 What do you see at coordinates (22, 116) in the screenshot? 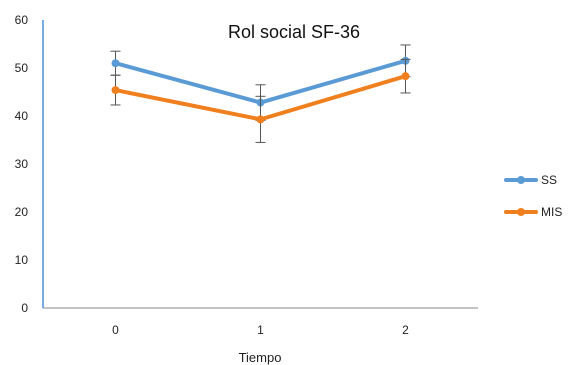
I see `y-tick-label: 40` at bounding box center [22, 116].